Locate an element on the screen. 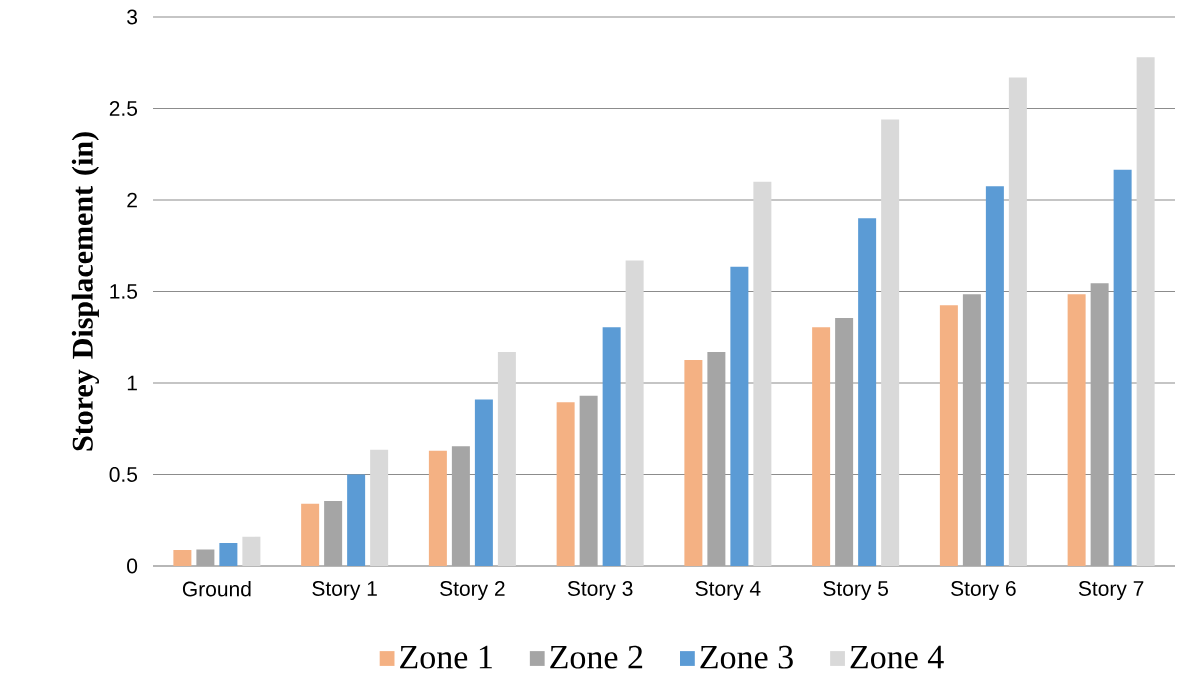 The width and height of the screenshot is (1183, 690). y-tick-label: 3 is located at coordinates (132, 17).